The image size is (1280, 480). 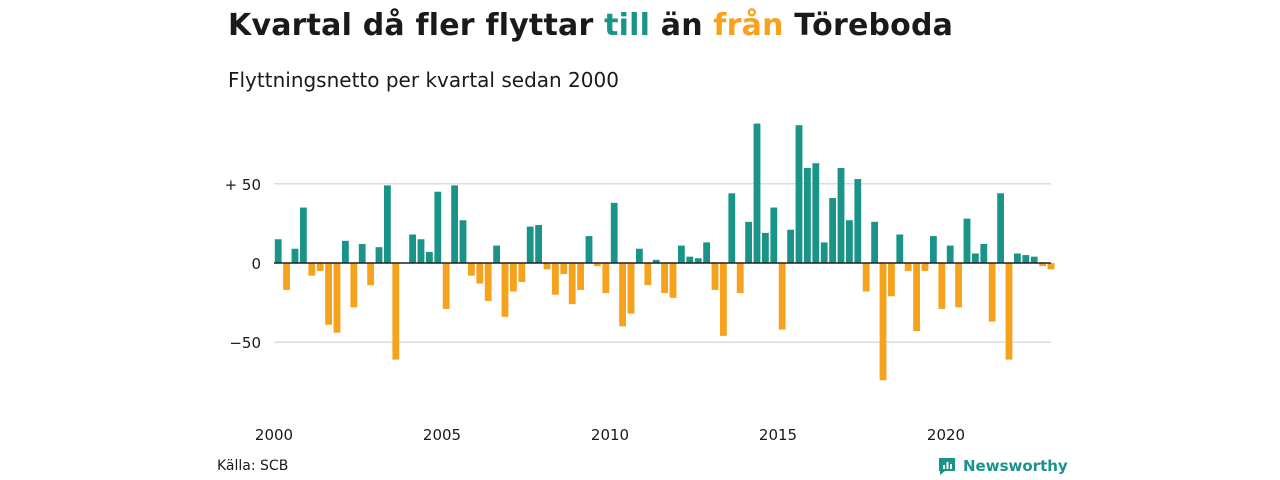 I want to click on title-highlight-fran: från, so click(x=748, y=25).